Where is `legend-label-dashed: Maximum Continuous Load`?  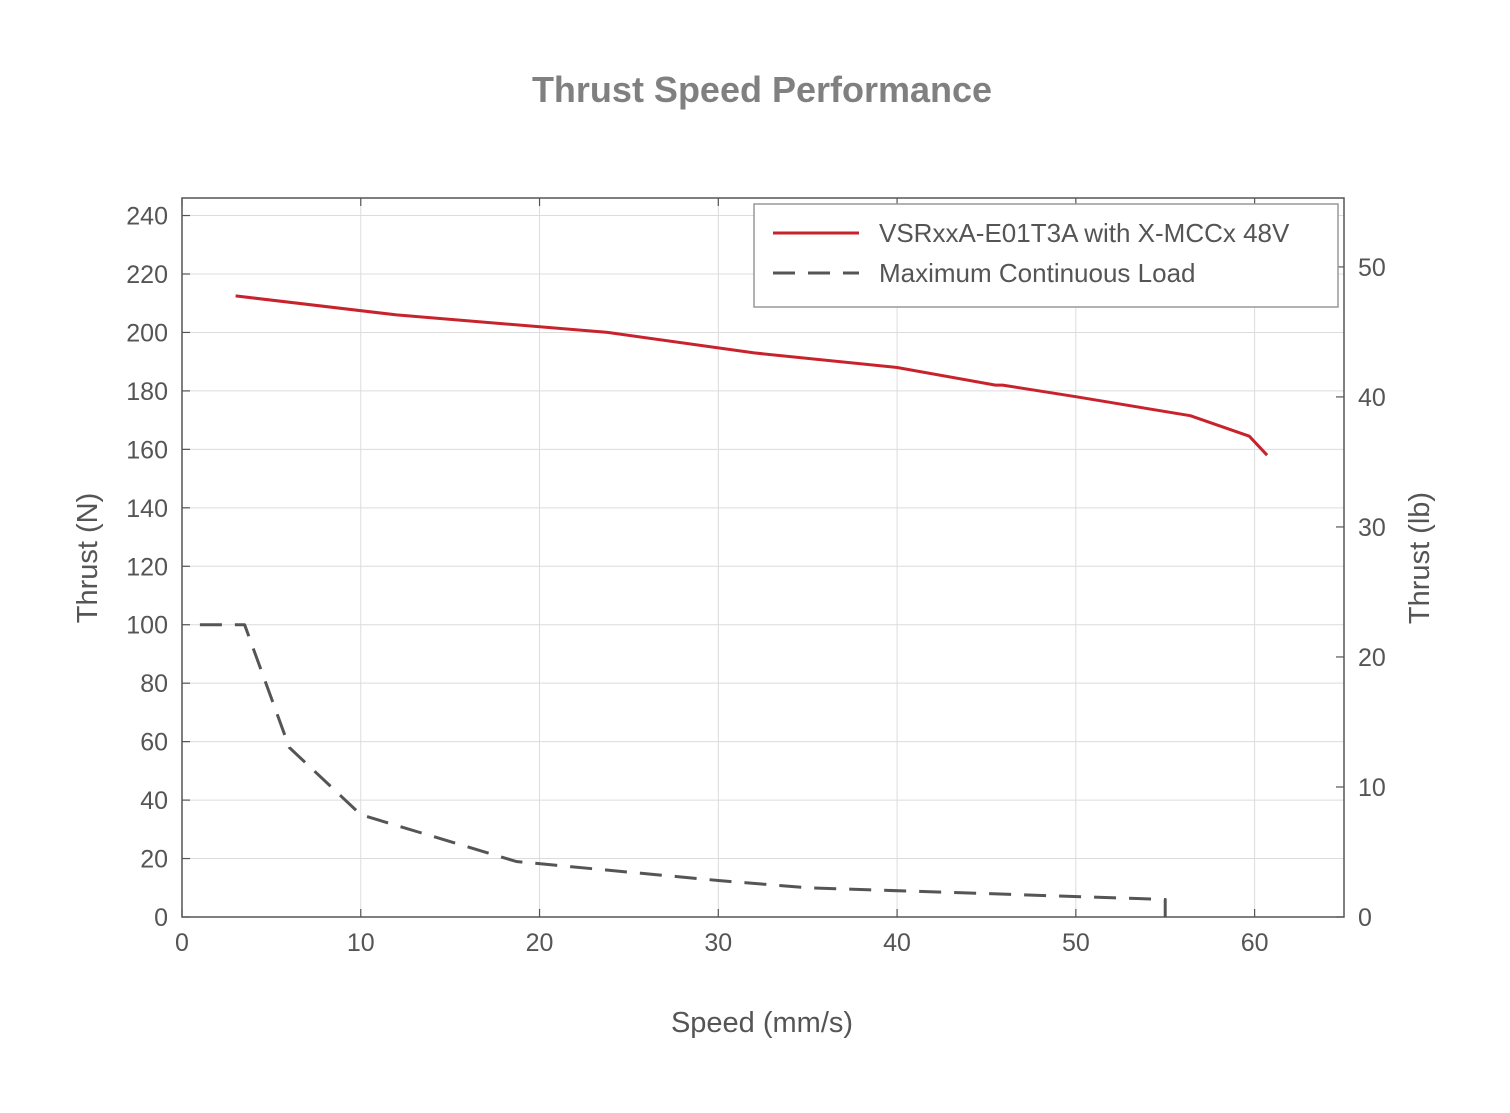
legend-label-dashed: Maximum Continuous Load is located at coordinates (1037, 273).